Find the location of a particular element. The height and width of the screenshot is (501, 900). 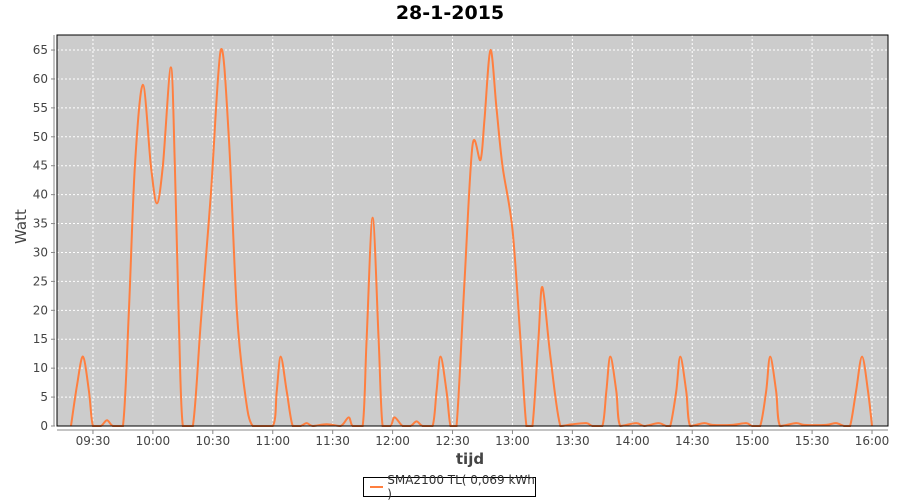

y-tick-label: 10 is located at coordinates (40, 368).